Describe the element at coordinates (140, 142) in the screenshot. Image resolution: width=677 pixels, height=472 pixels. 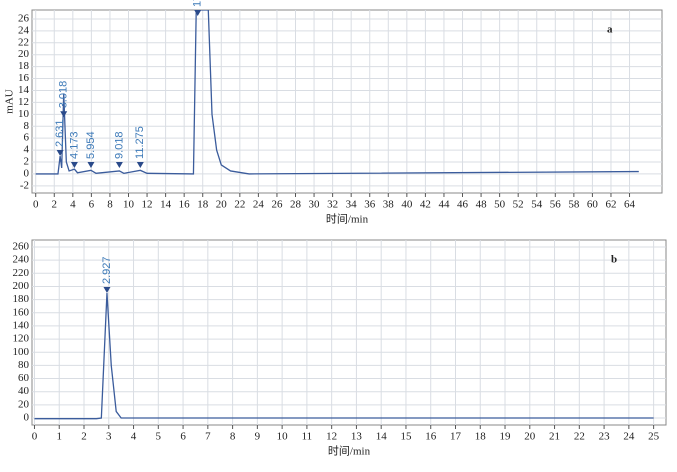
I see `peak-label: 11.275` at that location.